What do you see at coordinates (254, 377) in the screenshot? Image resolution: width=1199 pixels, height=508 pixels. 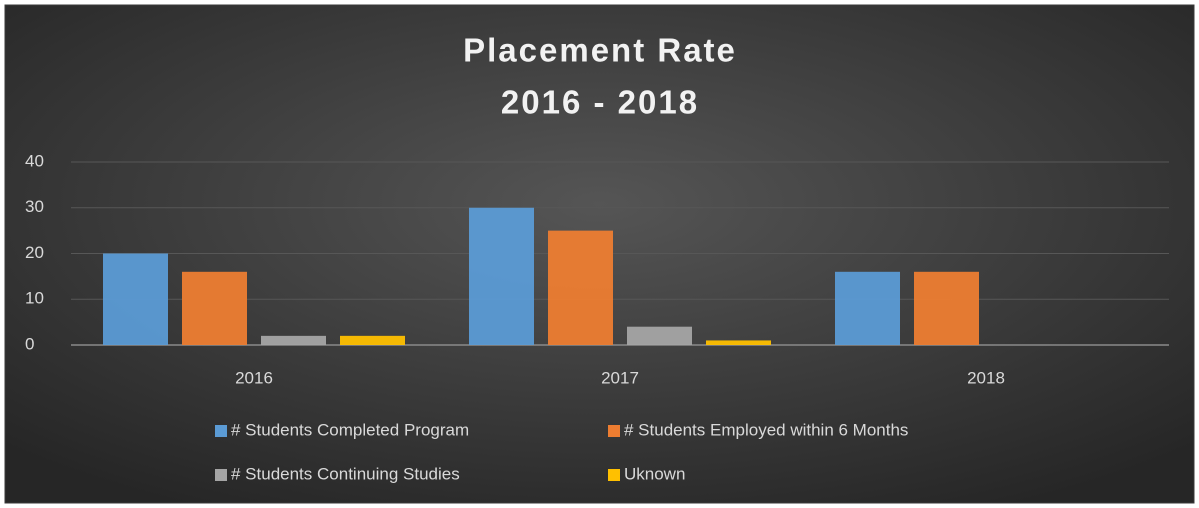 I see `x-tick-label: 2016` at bounding box center [254, 377].